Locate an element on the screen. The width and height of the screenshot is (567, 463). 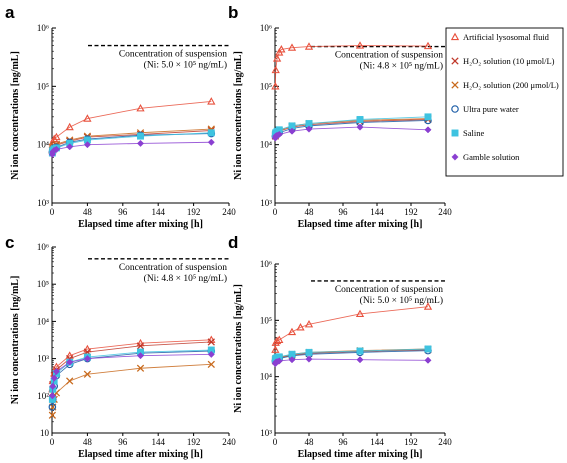
legend-item: Saline is located at coordinates (467, 133).